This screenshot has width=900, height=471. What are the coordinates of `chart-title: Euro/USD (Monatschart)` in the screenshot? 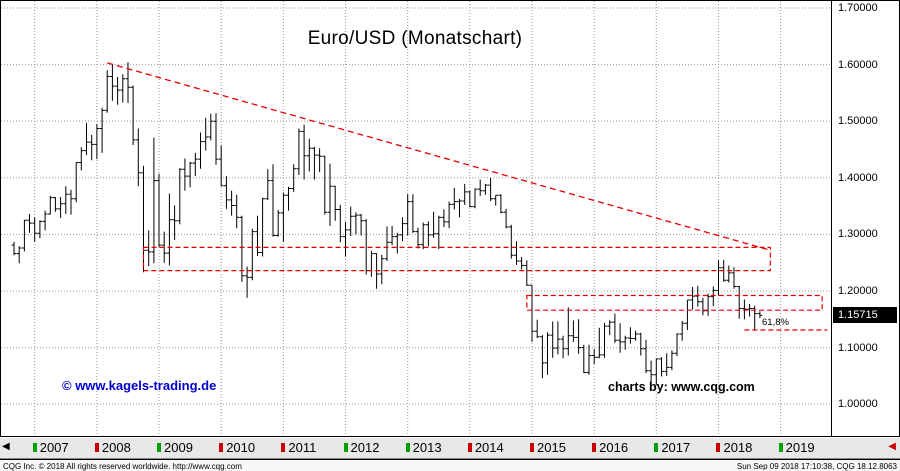 It's located at (415, 38).